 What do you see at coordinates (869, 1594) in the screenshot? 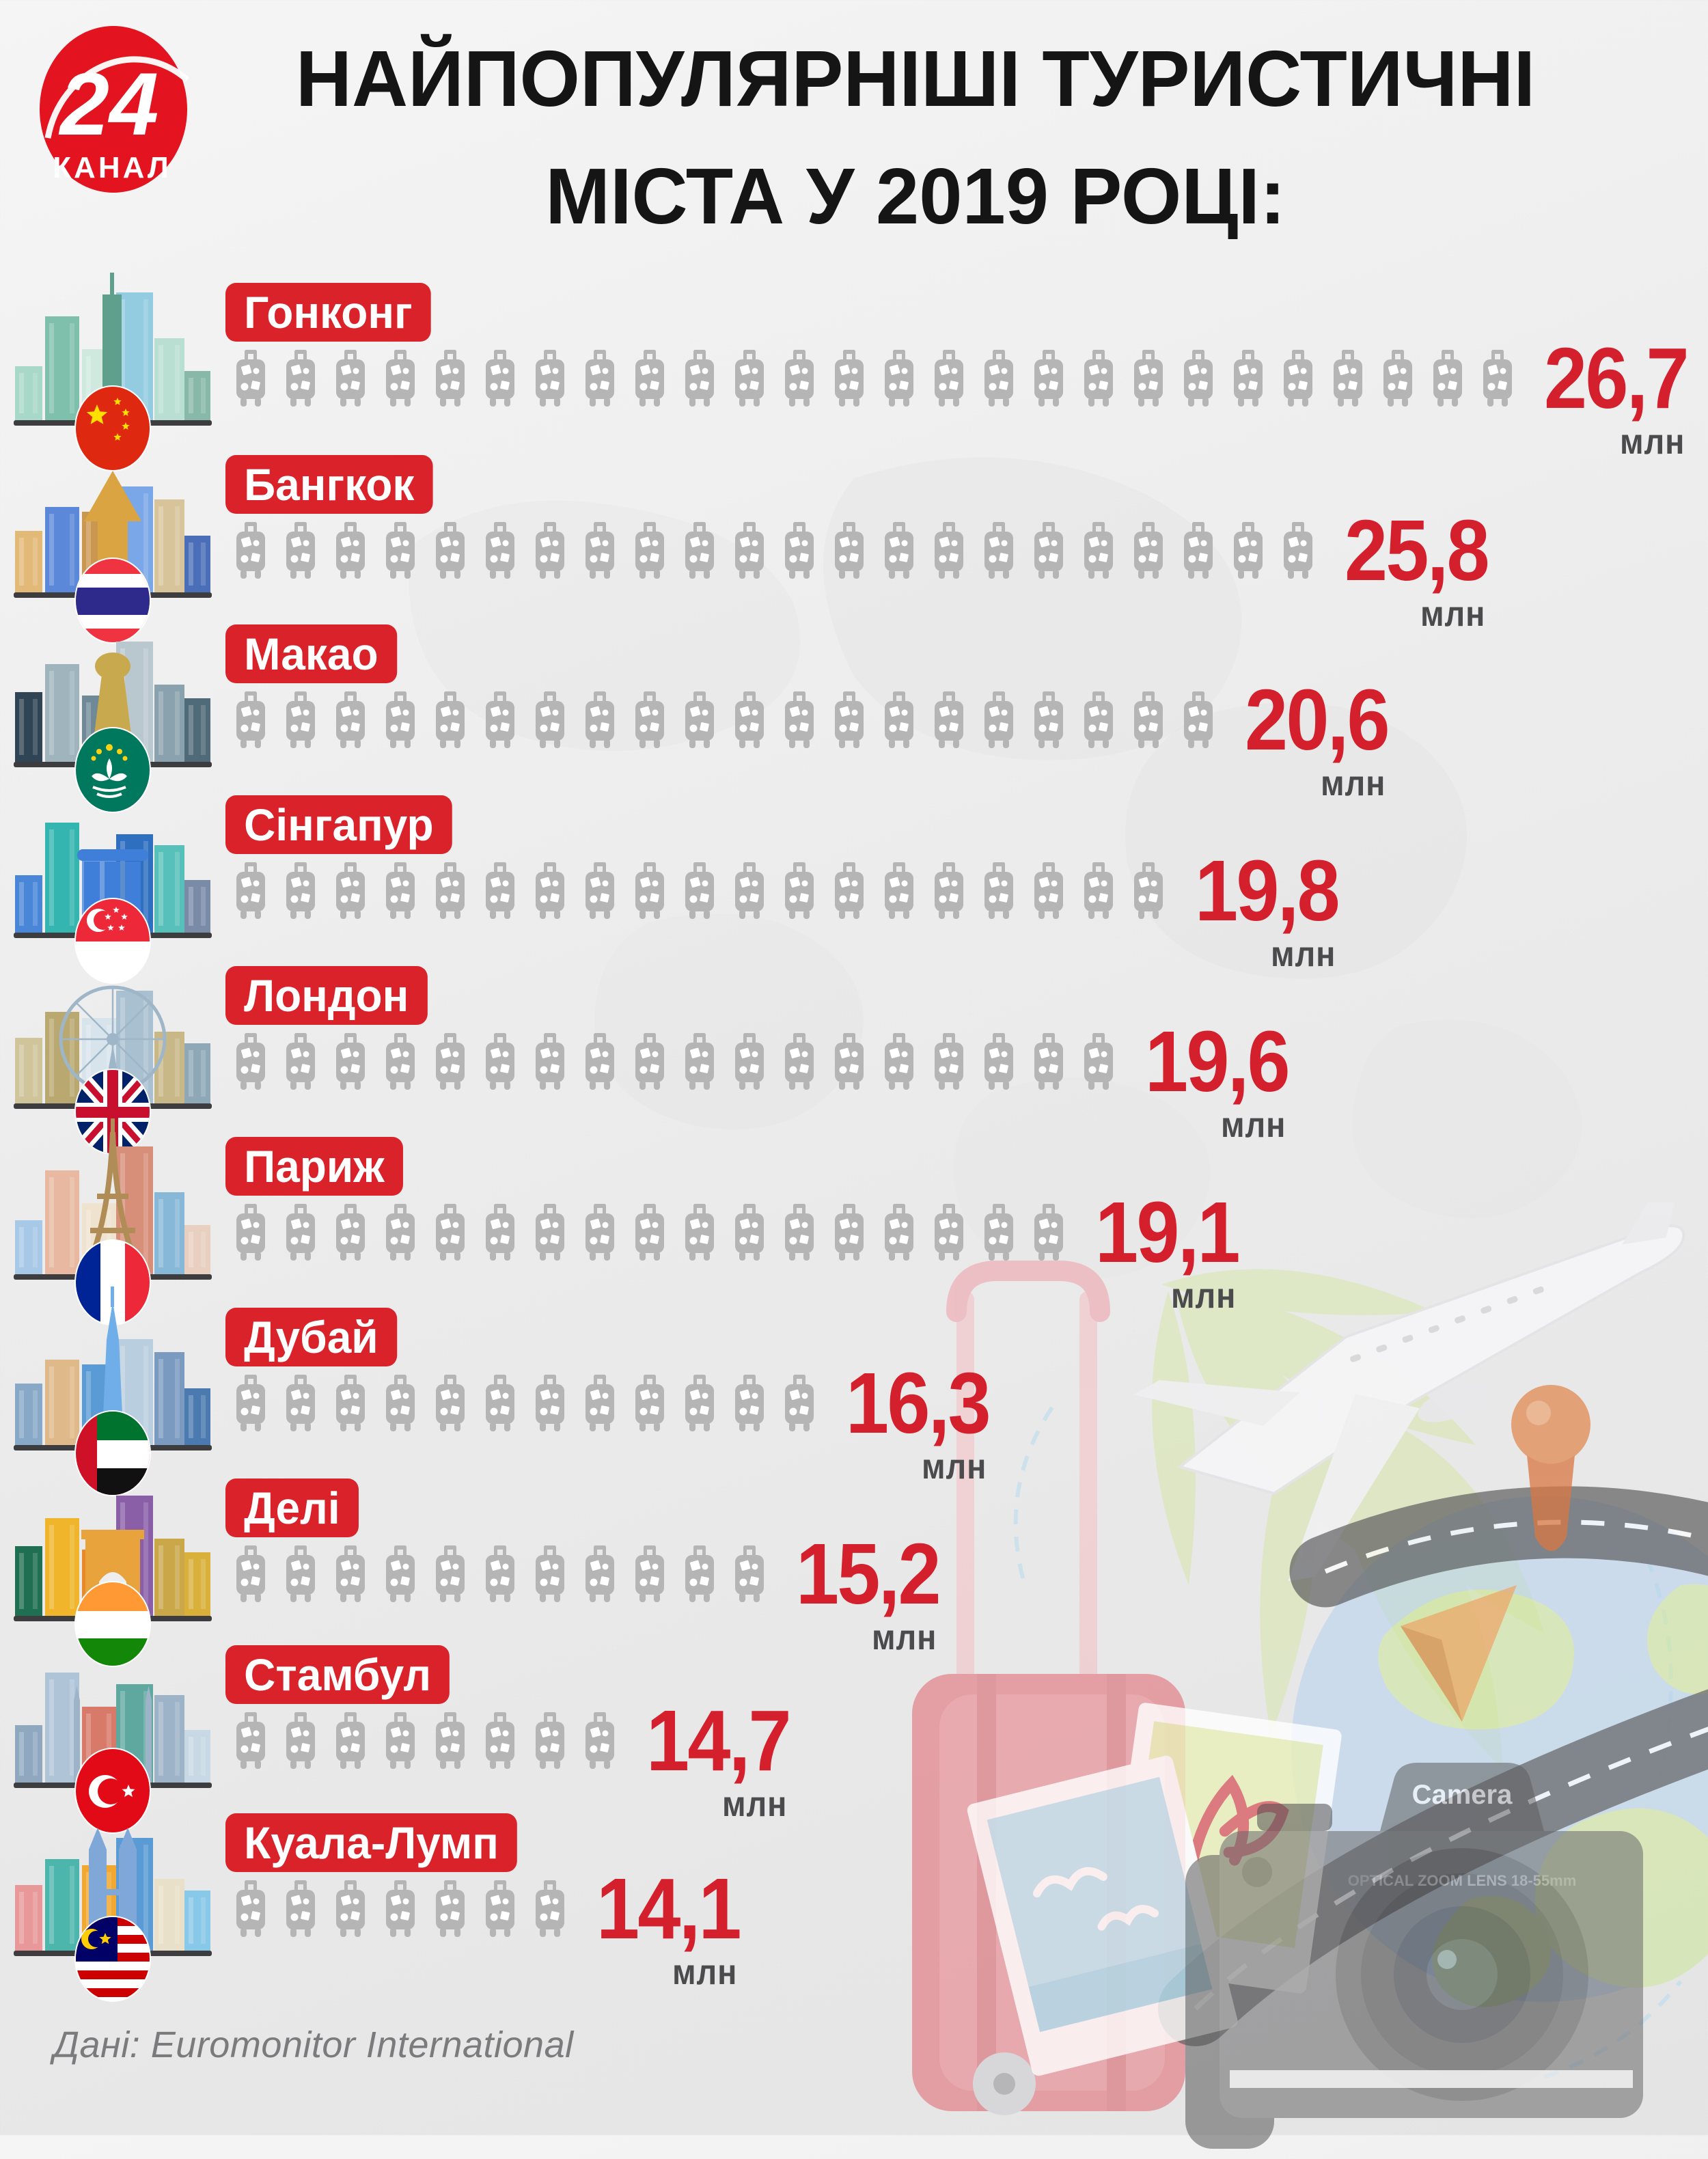
I see `value-block-delhi: 15,2 млн` at bounding box center [869, 1594].